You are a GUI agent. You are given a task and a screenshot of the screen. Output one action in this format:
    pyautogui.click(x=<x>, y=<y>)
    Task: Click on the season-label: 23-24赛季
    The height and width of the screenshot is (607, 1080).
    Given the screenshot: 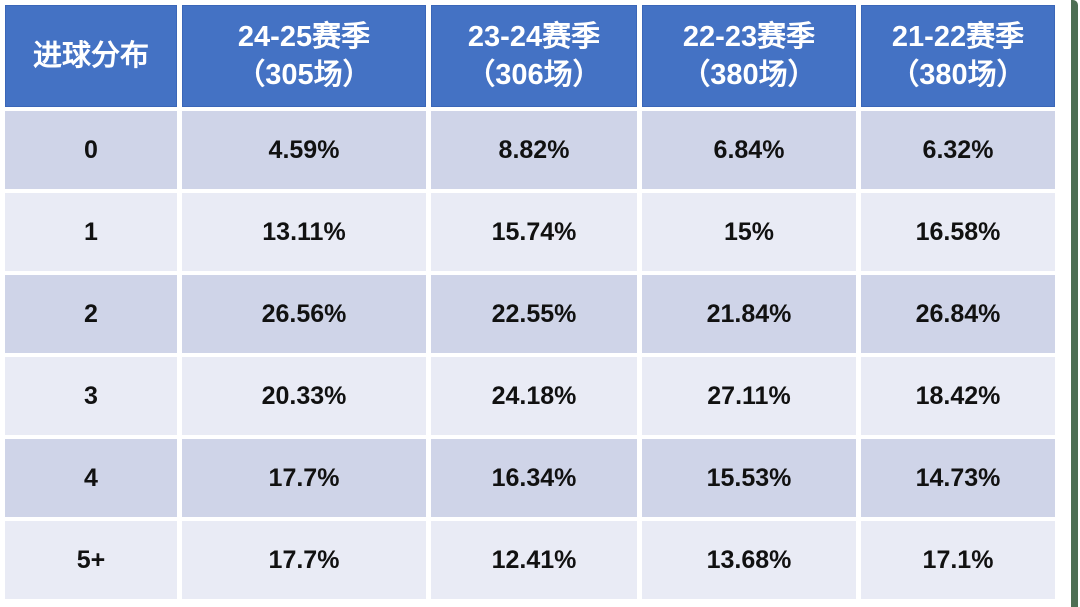 What is the action you would take?
    pyautogui.click(x=534, y=36)
    